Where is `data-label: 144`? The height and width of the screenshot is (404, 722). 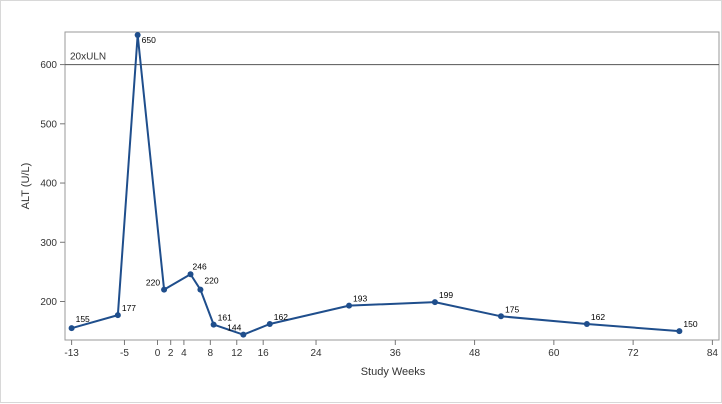
data-label: 144 is located at coordinates (234, 328).